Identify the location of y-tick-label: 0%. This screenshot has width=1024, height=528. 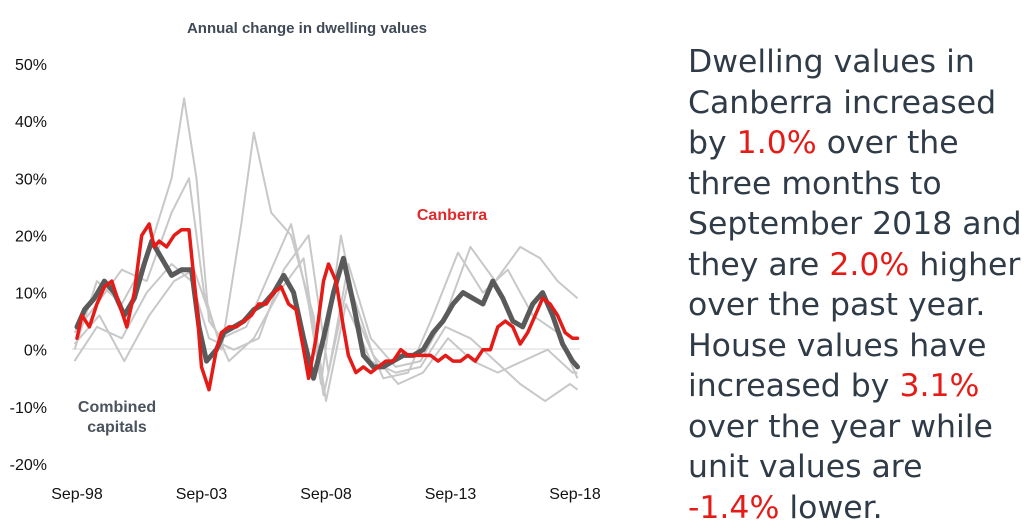
(35, 351).